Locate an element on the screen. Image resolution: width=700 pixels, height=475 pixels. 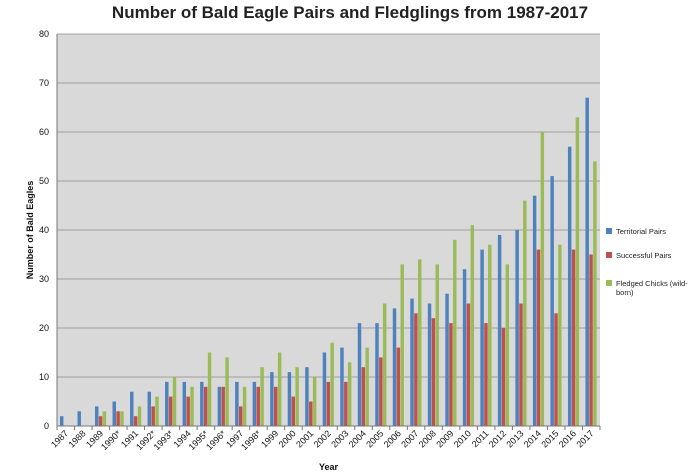
x-tick-label: 2011 is located at coordinates (480, 438).